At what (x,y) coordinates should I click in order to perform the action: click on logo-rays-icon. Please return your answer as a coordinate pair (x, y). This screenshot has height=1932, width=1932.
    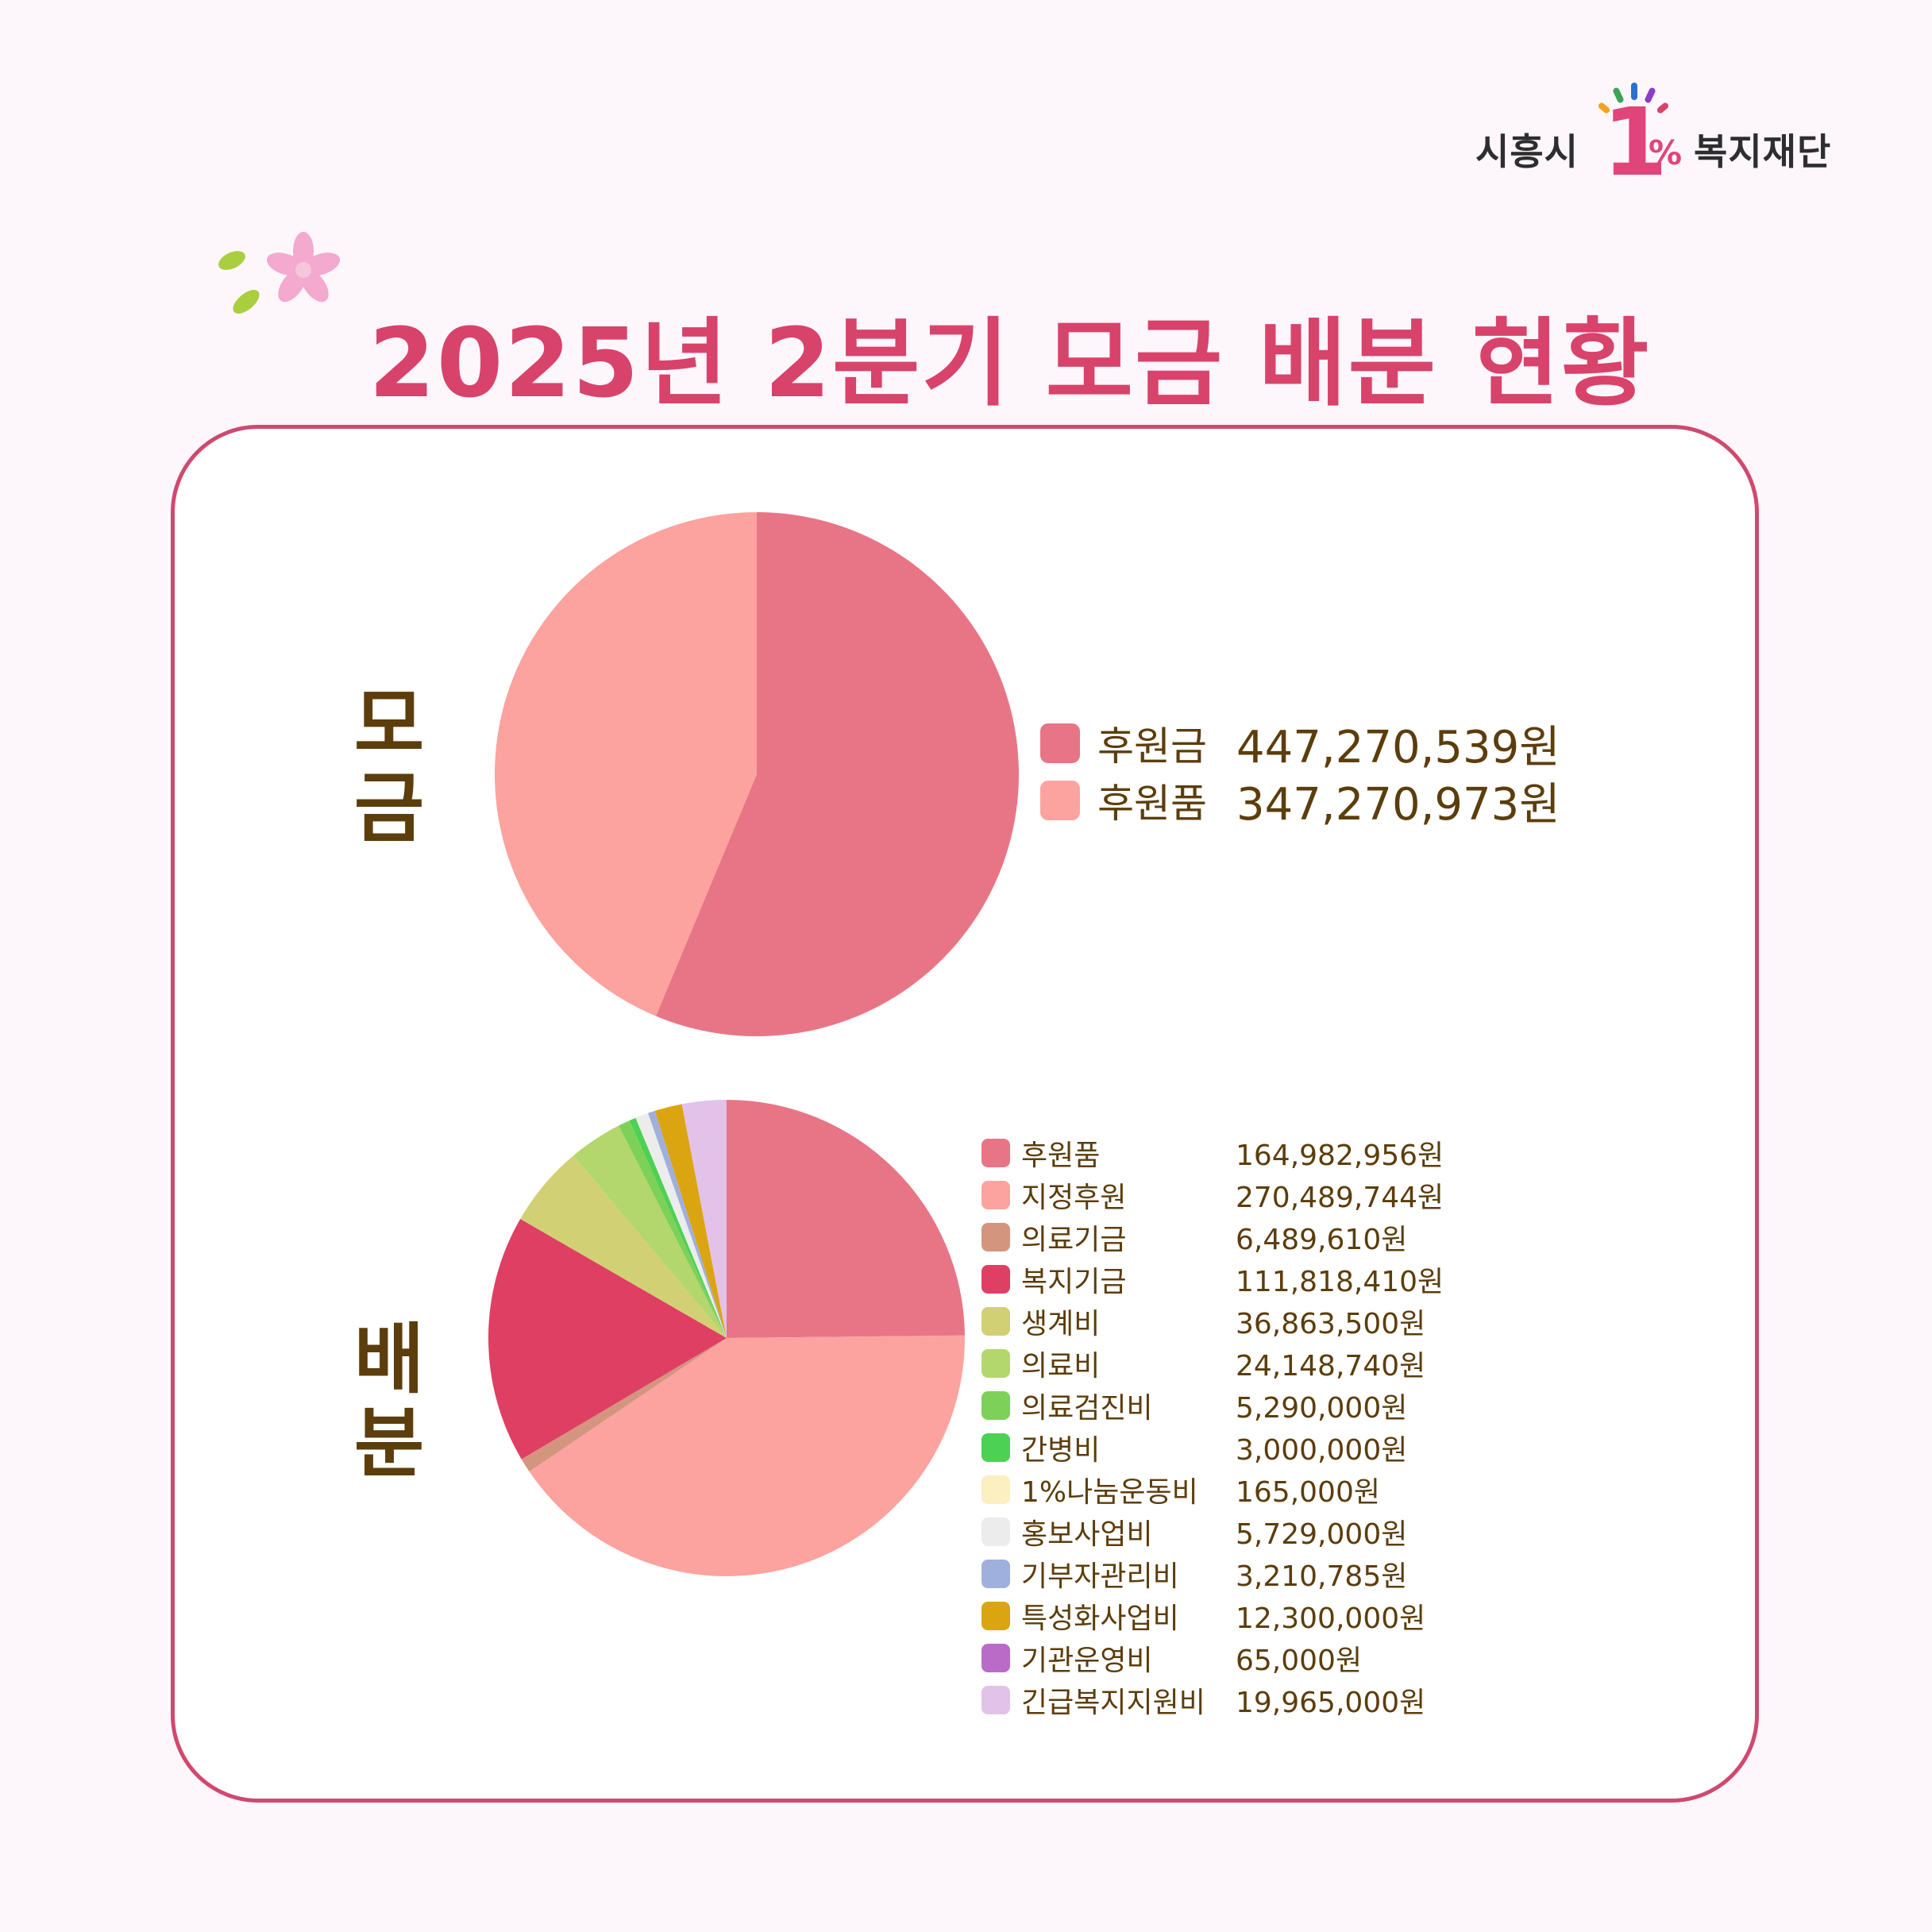
    Looking at the image, I should click on (1633, 98).